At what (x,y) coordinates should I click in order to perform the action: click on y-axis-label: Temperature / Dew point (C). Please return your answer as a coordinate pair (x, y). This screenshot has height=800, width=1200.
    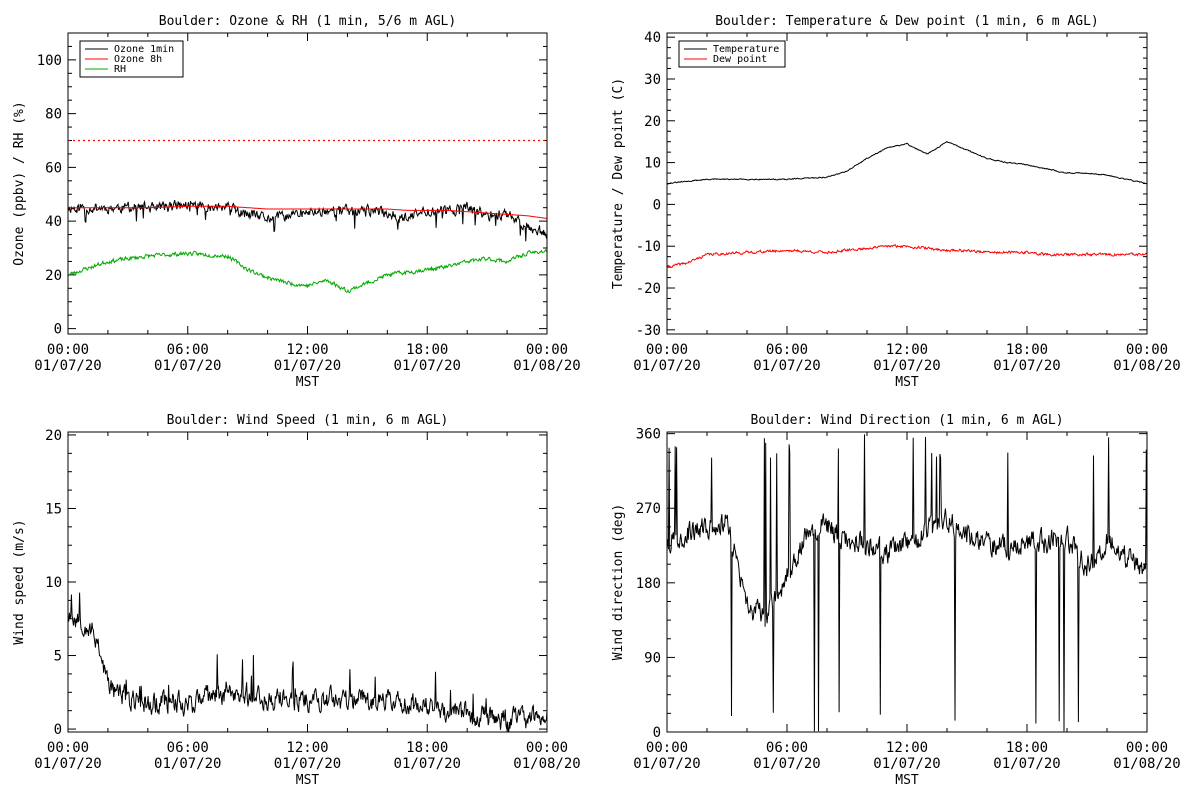
    Looking at the image, I should click on (618, 183).